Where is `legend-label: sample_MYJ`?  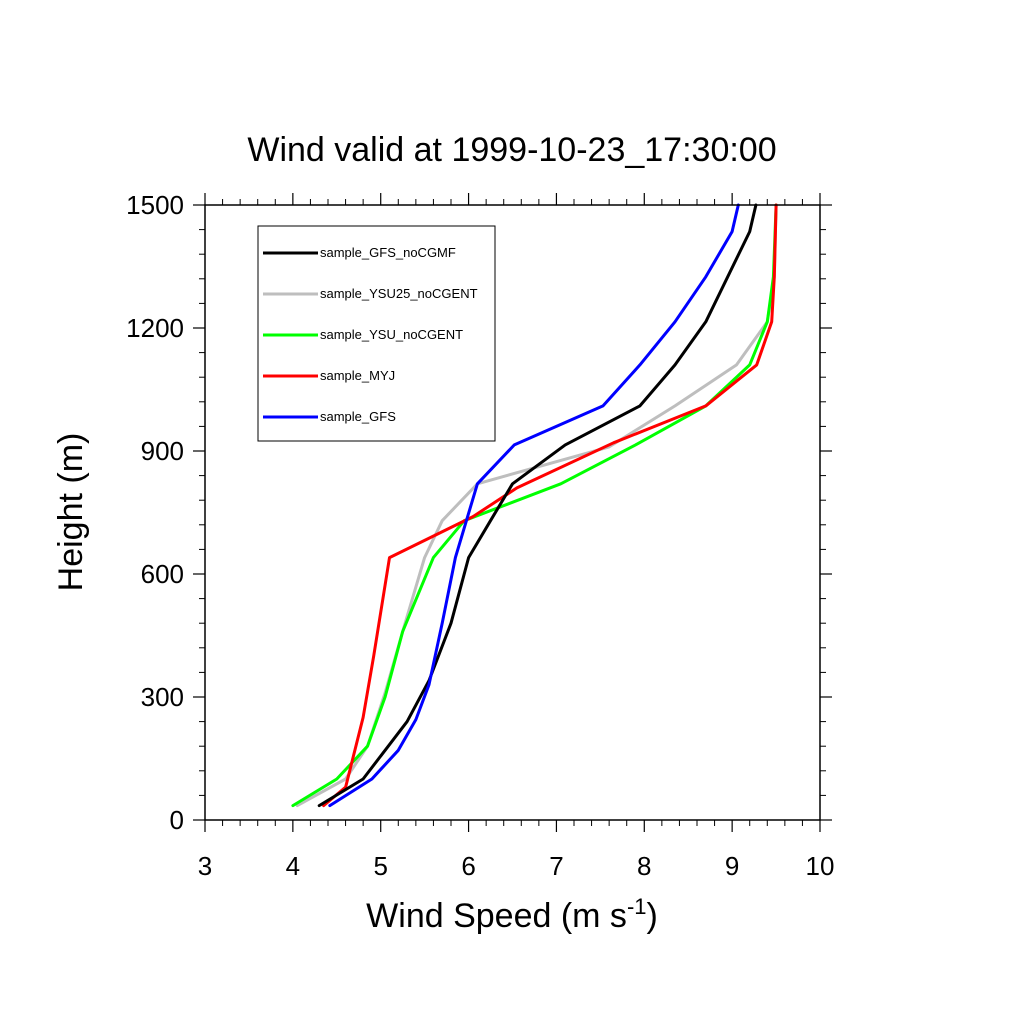
legend-label: sample_MYJ is located at coordinates (357, 375).